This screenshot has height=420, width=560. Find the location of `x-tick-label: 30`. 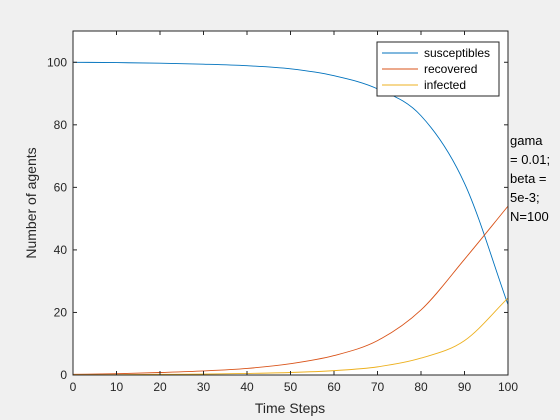

x-tick-label: 30 is located at coordinates (204, 387).